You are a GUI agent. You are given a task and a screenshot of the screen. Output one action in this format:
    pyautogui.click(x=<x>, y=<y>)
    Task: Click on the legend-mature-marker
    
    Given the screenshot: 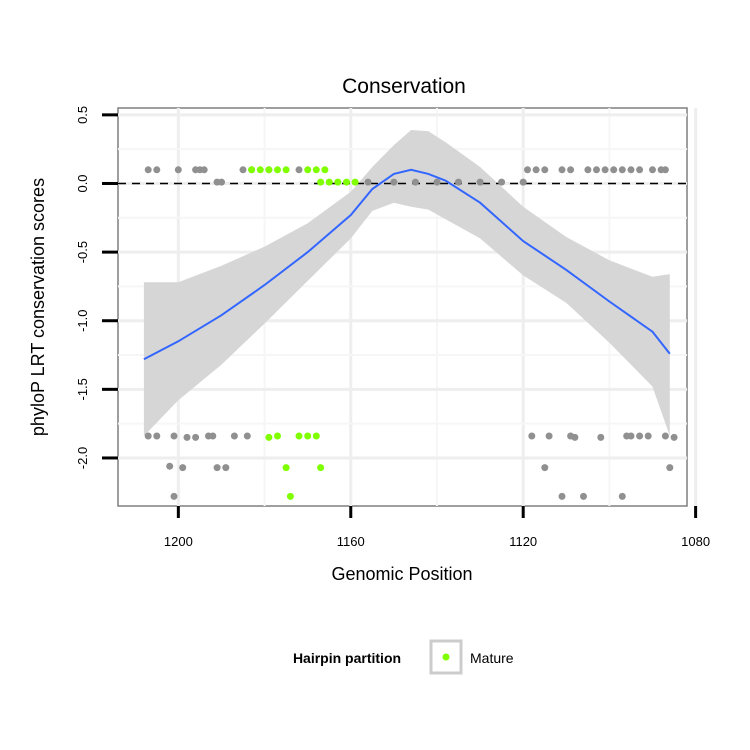 What is the action you would take?
    pyautogui.click(x=446, y=657)
    